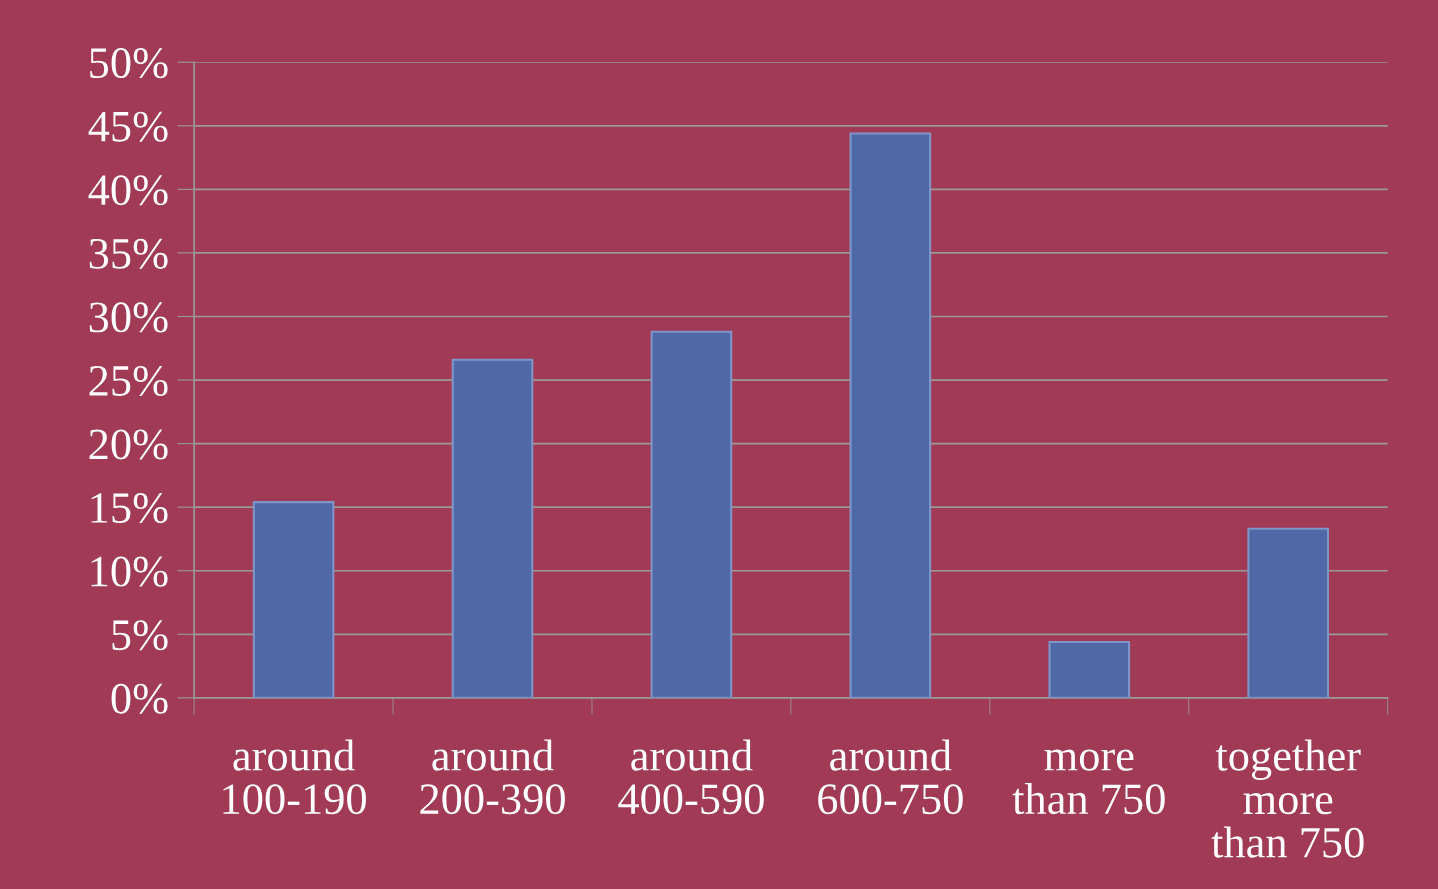 The width and height of the screenshot is (1438, 889). What do you see at coordinates (140, 635) in the screenshot?
I see `y-tick-label: 5%` at bounding box center [140, 635].